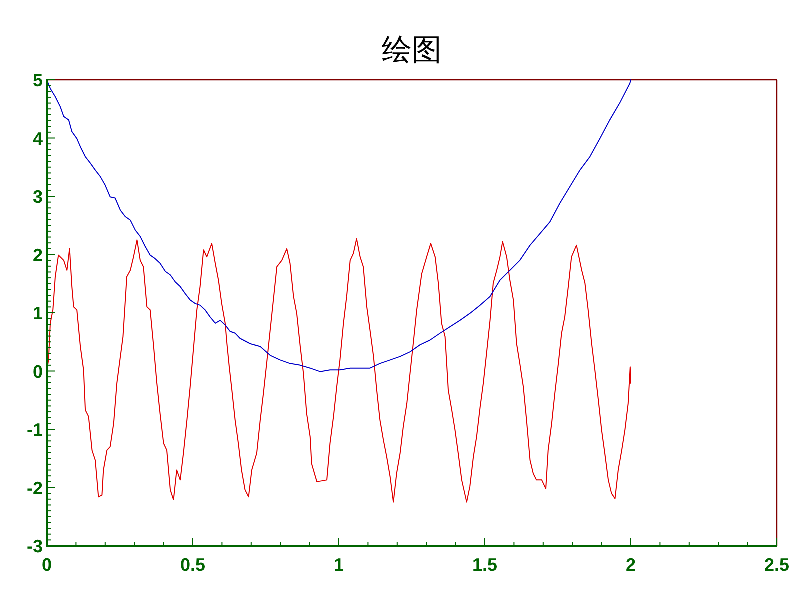 The height and width of the screenshot is (600, 800). I want to click on x-tick-label: 0.5, so click(193, 565).